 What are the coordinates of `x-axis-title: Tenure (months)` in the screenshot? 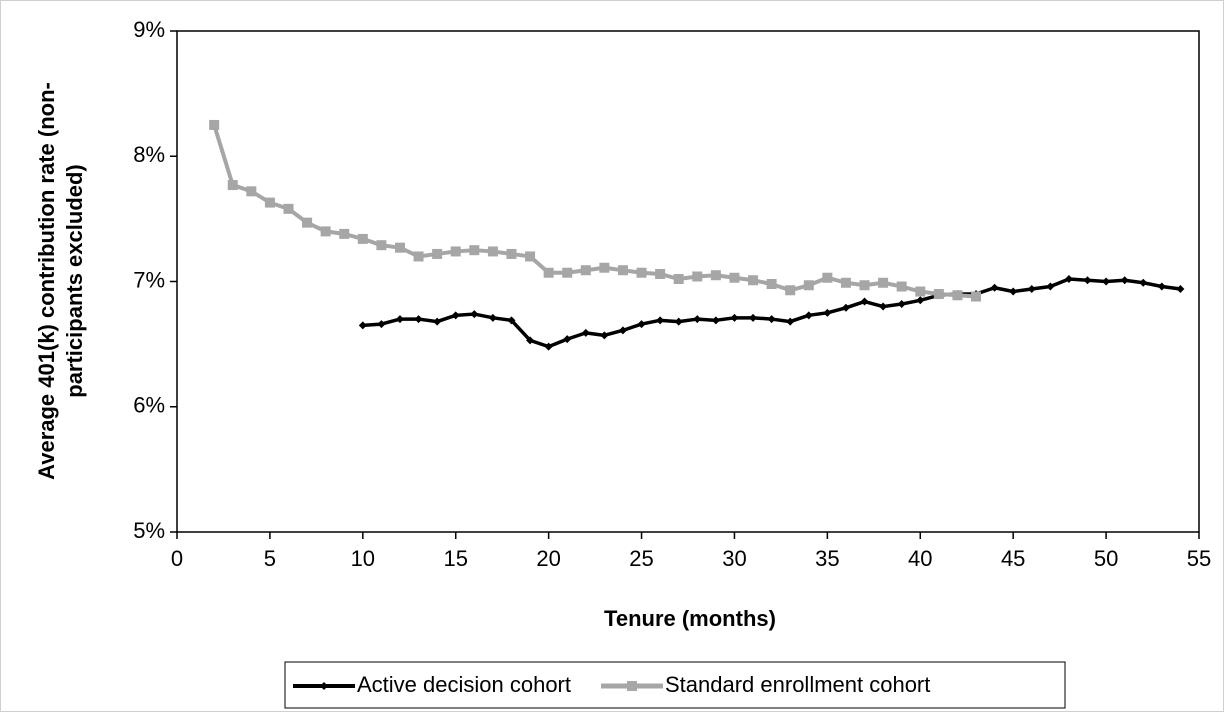 It's located at (690, 618).